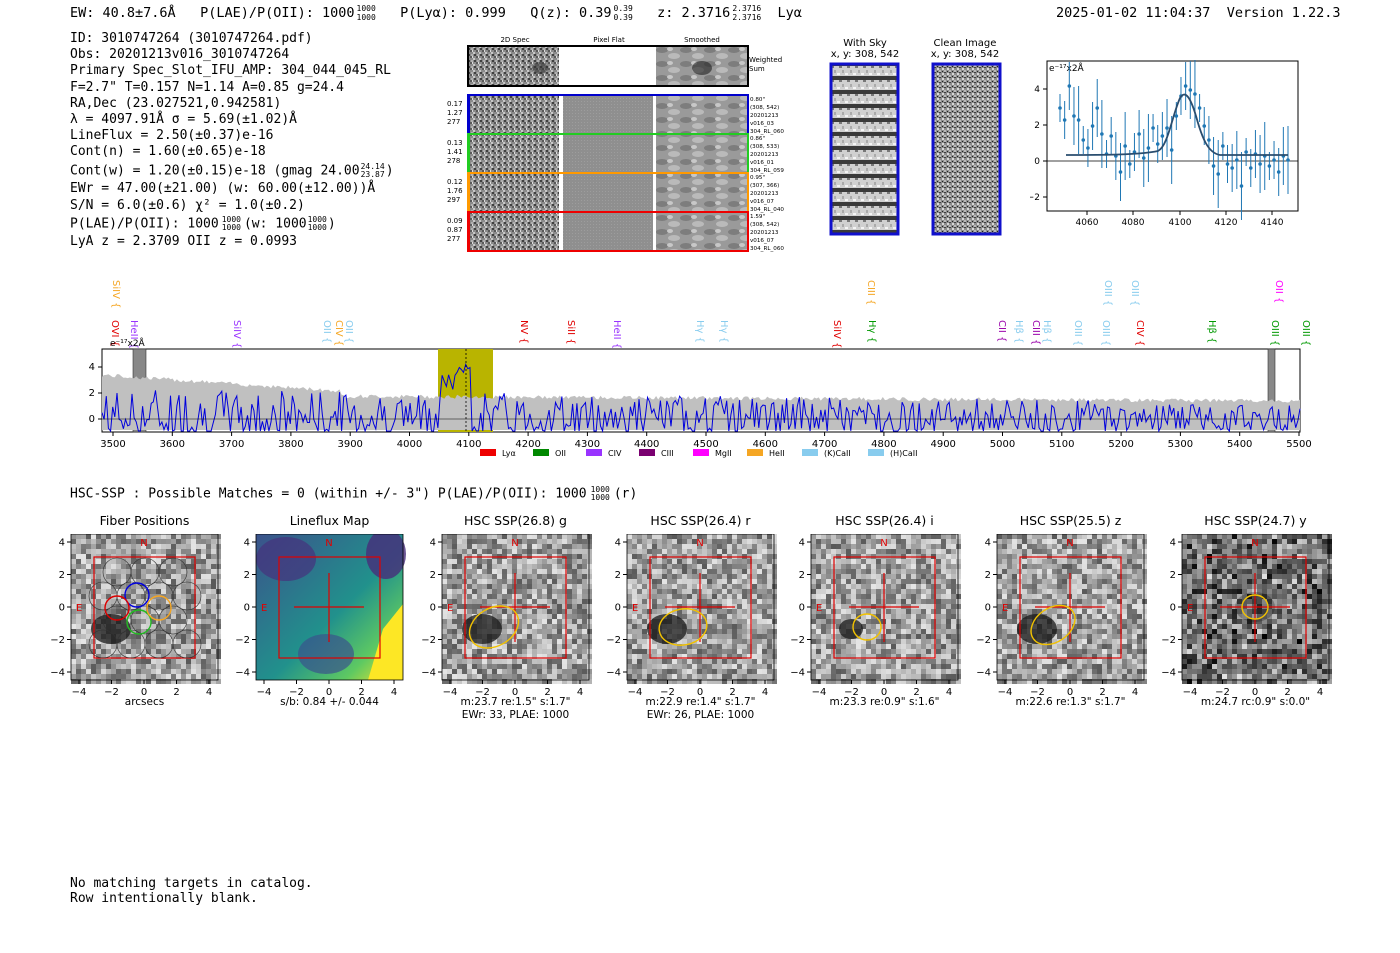  Describe the element at coordinates (231, 219) in the screenshot. I see `info-plae-hi: 1000` at that location.